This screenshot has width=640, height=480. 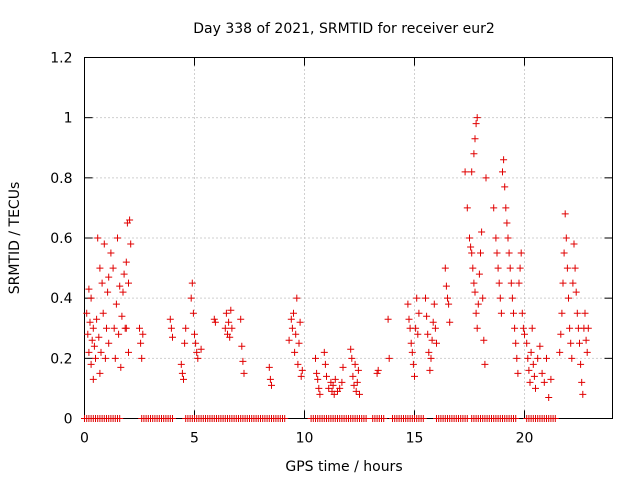 I want to click on y-axis-label: SRMTID / TECUs, so click(x=15, y=238).